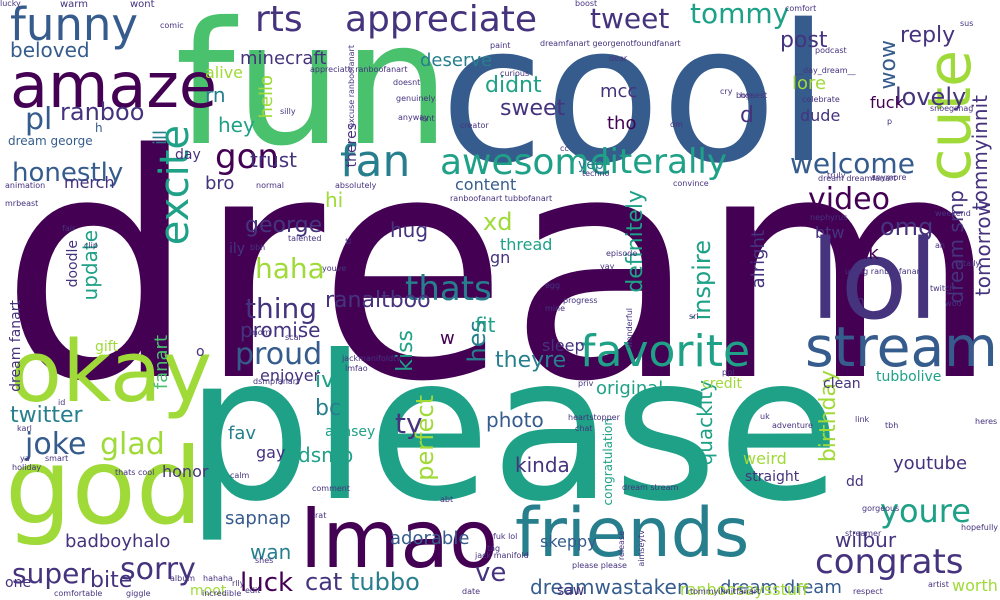 This screenshot has width=1000, height=600. What do you see at coordinates (801, 8) in the screenshot?
I see `cloud-word: comfort` at bounding box center [801, 8].